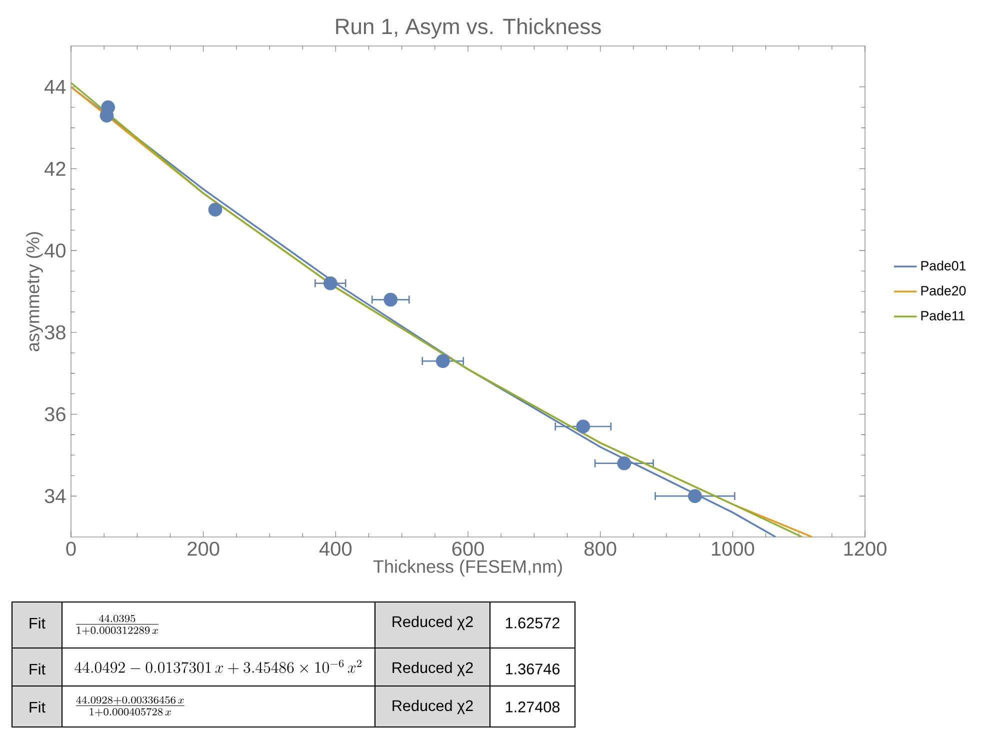 The image size is (990, 735). What do you see at coordinates (865, 549) in the screenshot?
I see `x-tick-label: 1200` at bounding box center [865, 549].